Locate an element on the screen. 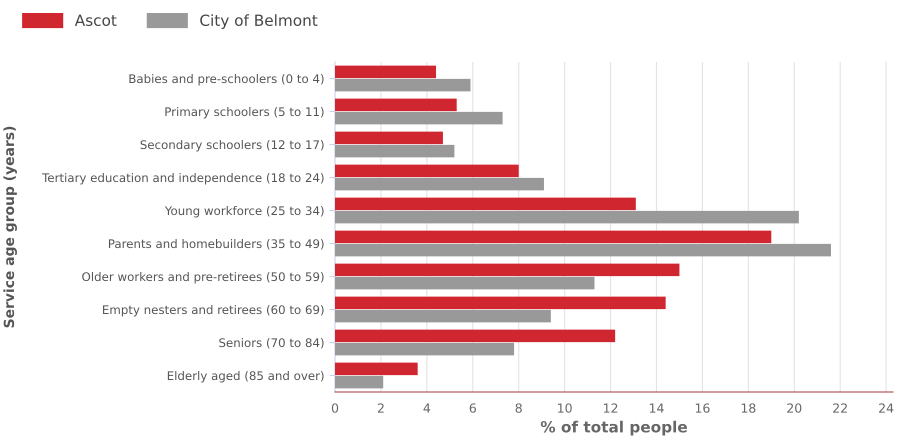 The width and height of the screenshot is (905, 444). x-tick-label: 8 is located at coordinates (519, 408).